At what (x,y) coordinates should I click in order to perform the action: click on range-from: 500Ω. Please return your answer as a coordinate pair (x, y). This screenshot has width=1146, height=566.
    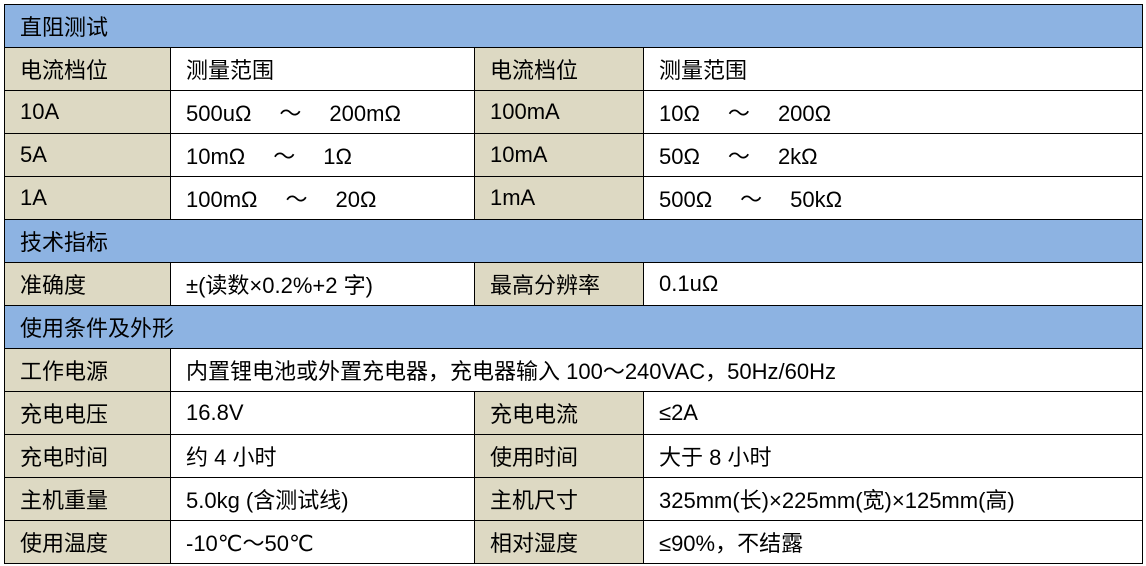
    Looking at the image, I should click on (686, 199).